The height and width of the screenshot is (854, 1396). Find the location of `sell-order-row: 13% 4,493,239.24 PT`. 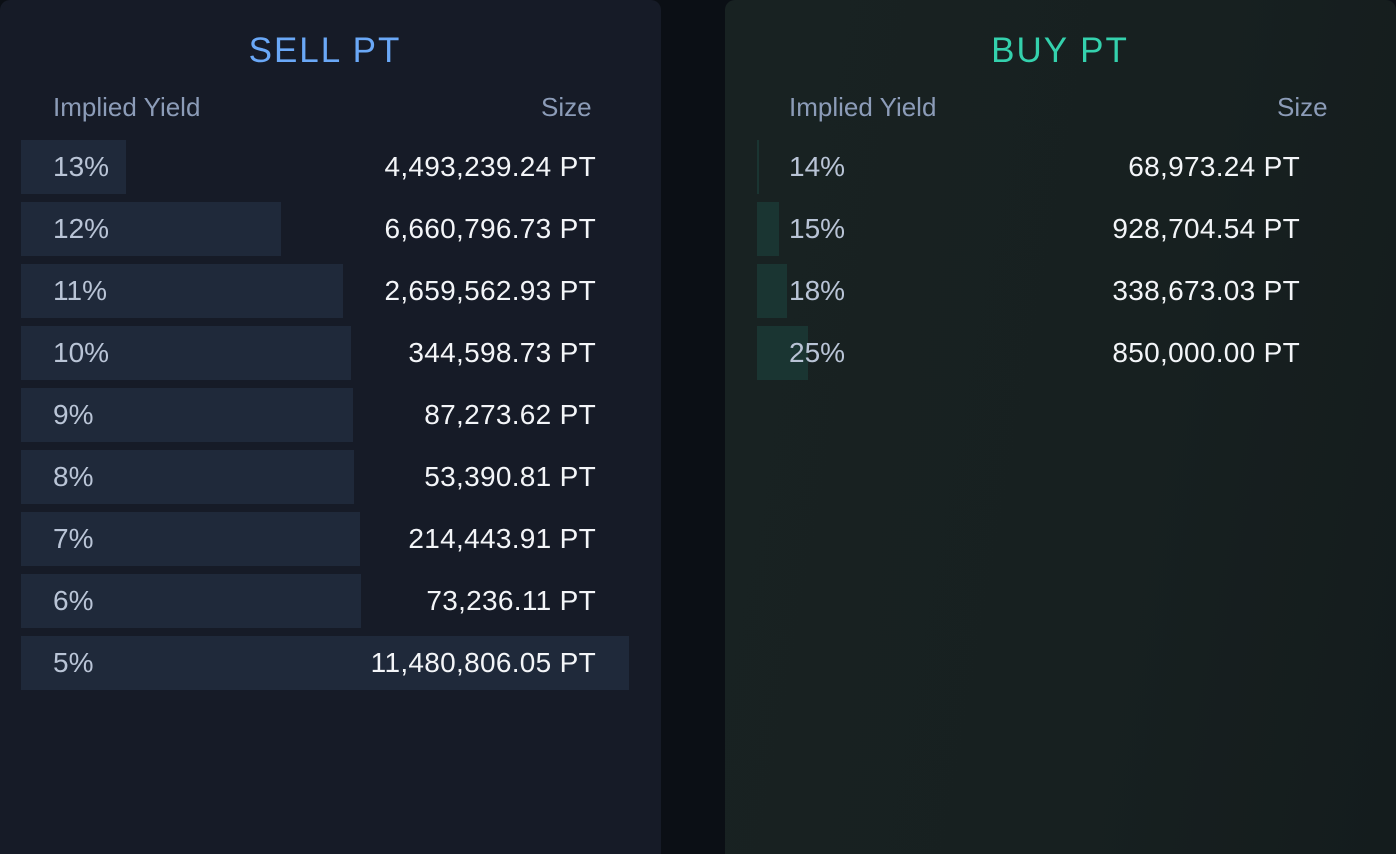

sell-order-row: 13% 4,493,239.24 PT is located at coordinates (325, 167).